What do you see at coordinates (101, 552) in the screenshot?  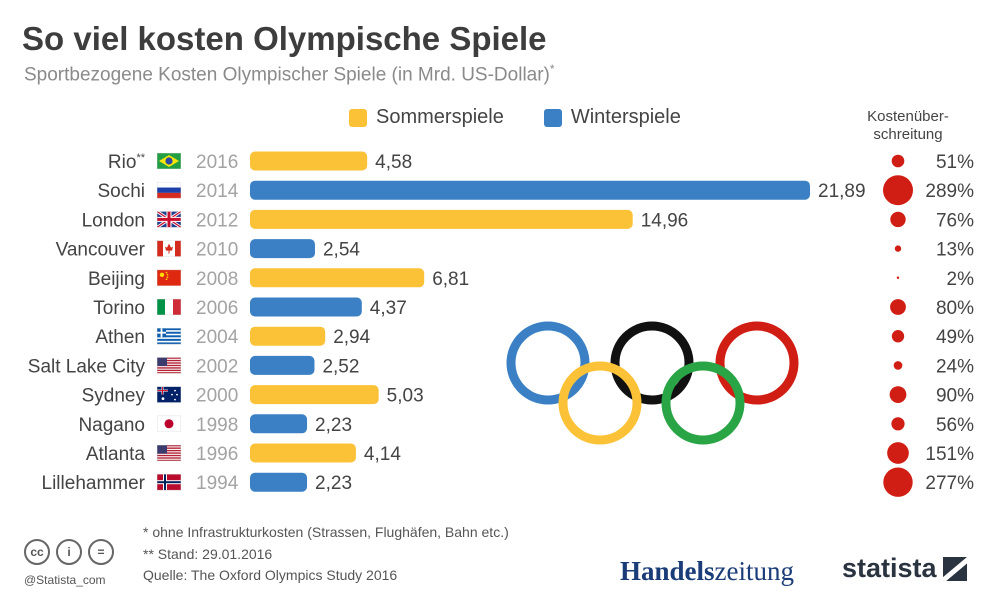 I see `cc-nd-icon: =` at bounding box center [101, 552].